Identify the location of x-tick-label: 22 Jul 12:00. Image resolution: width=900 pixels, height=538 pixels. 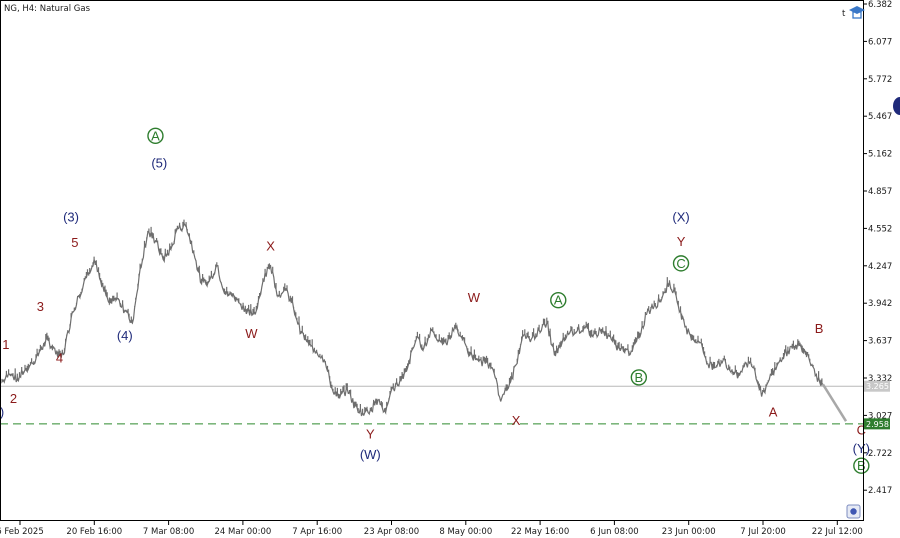
(837, 532).